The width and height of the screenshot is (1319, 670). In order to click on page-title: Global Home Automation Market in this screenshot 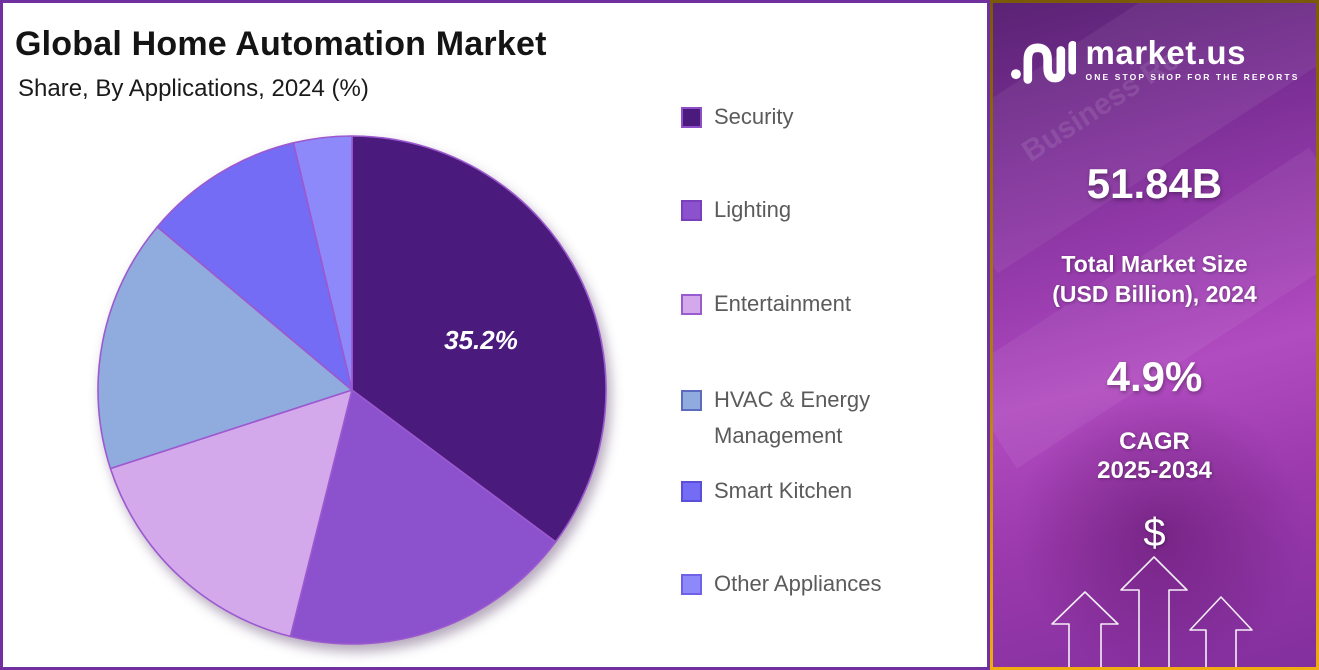, I will do `click(281, 44)`.